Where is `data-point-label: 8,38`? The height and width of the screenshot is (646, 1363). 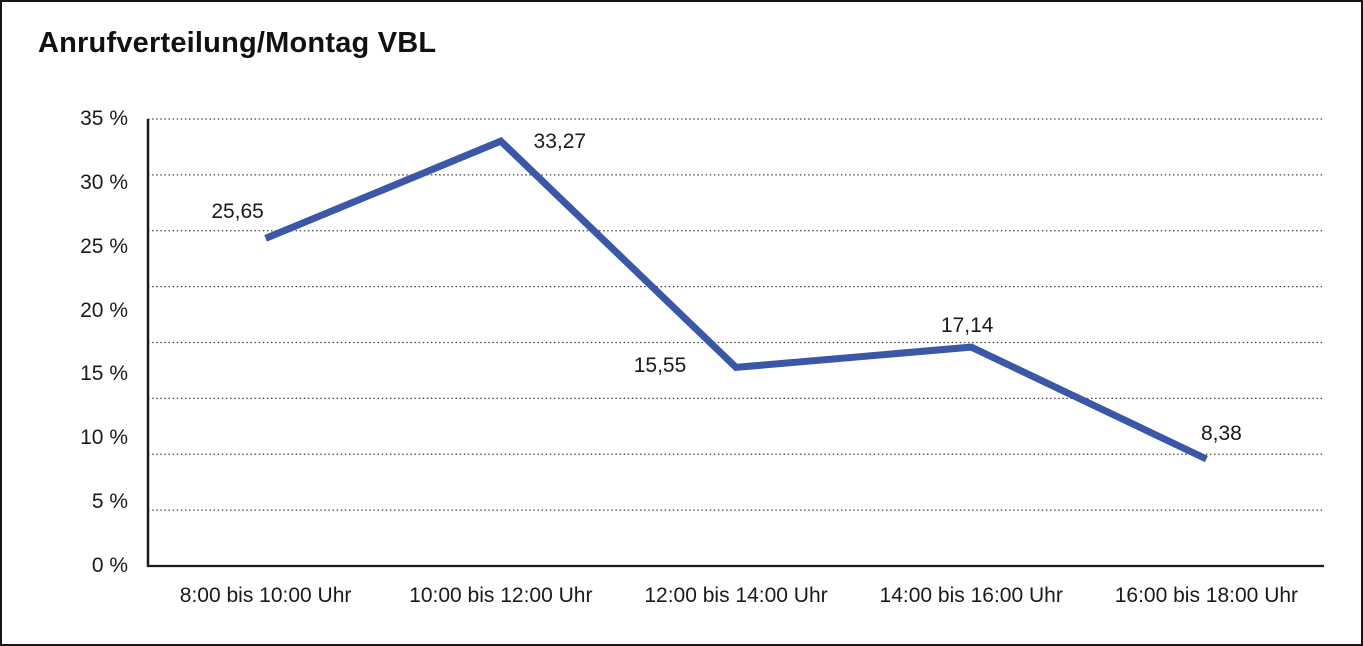
data-point-label: 8,38 is located at coordinates (1221, 433).